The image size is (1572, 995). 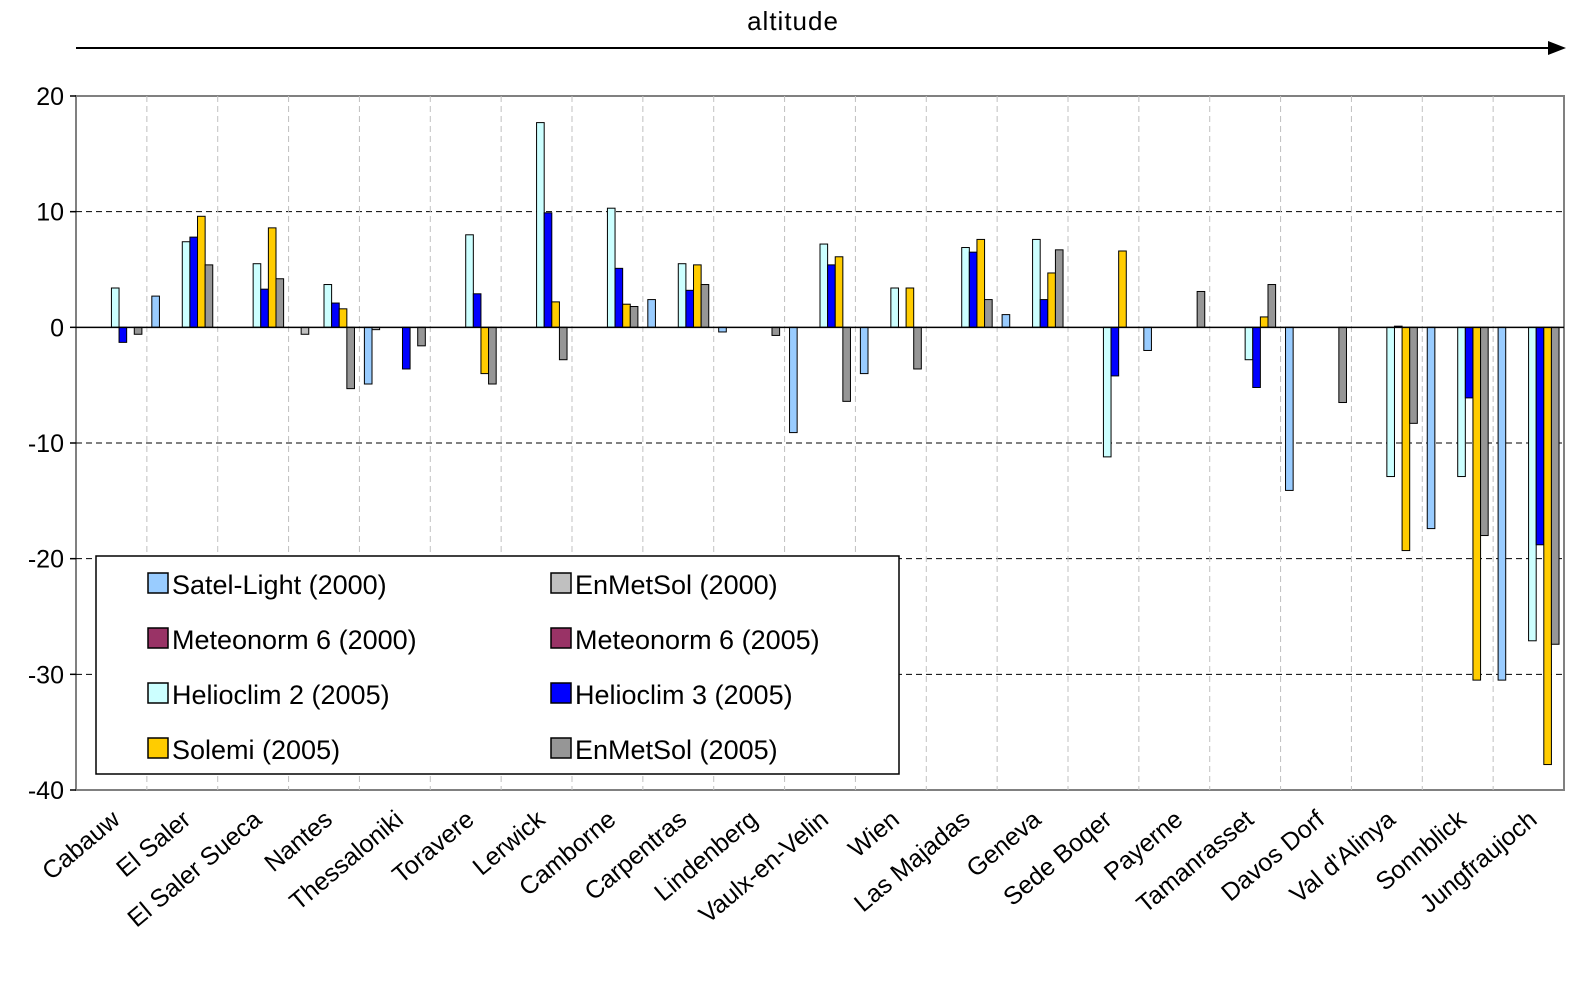 What do you see at coordinates (279, 585) in the screenshot?
I see `legend-label: Satel-Light (2000)` at bounding box center [279, 585].